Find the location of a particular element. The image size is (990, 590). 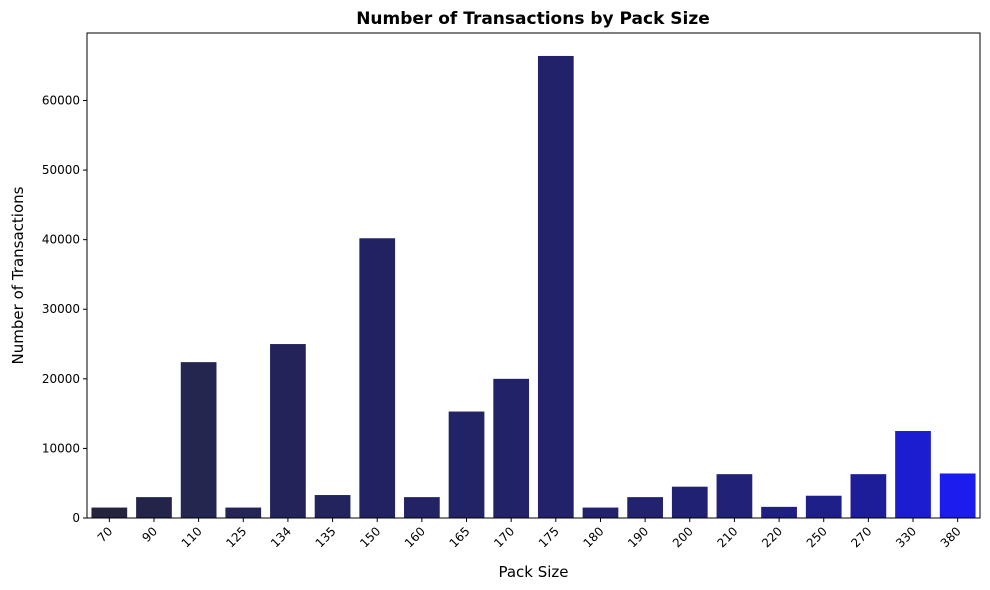

x-tick-label: 380 is located at coordinates (951, 537).